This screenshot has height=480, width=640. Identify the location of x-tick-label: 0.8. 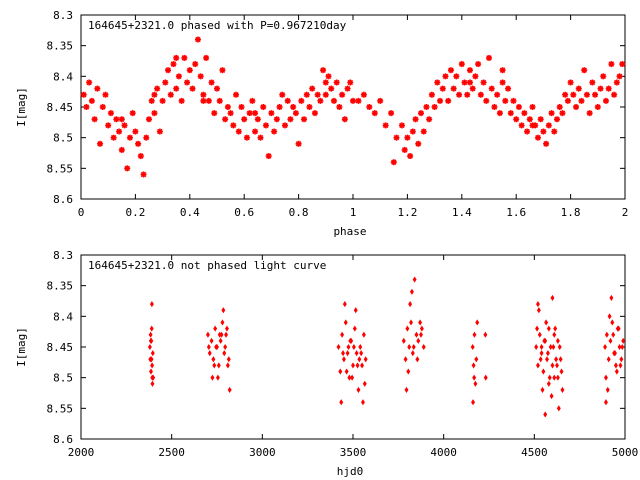
(299, 212).